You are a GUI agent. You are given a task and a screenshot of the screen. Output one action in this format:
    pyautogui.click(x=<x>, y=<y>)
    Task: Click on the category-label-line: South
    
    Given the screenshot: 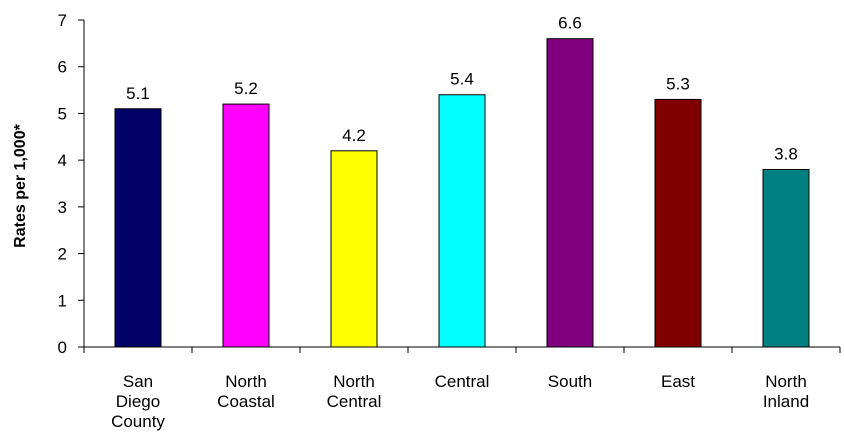 What is the action you would take?
    pyautogui.click(x=570, y=381)
    